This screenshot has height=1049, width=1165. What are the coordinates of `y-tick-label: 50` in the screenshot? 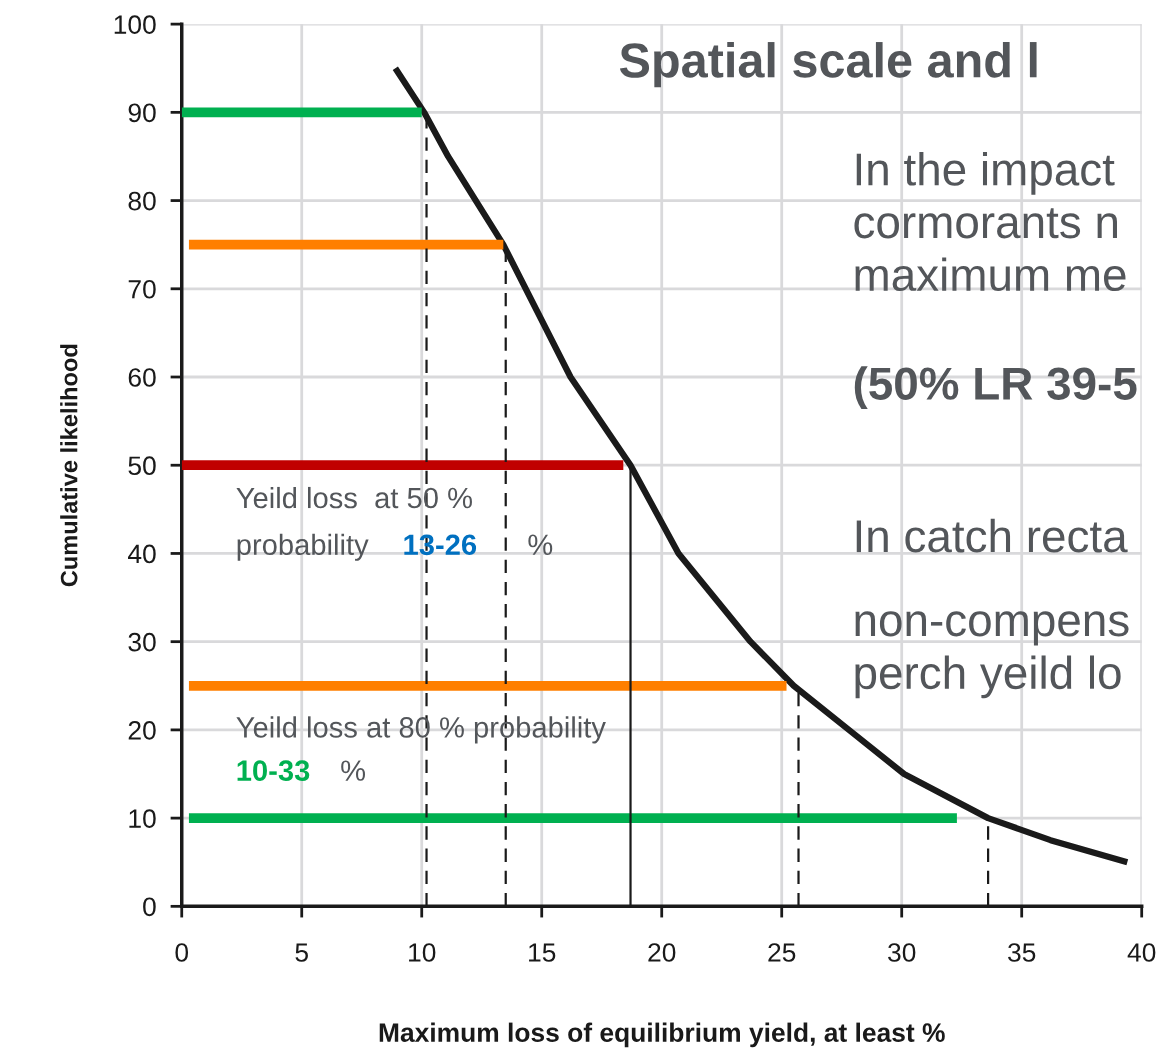 It's located at (142, 466).